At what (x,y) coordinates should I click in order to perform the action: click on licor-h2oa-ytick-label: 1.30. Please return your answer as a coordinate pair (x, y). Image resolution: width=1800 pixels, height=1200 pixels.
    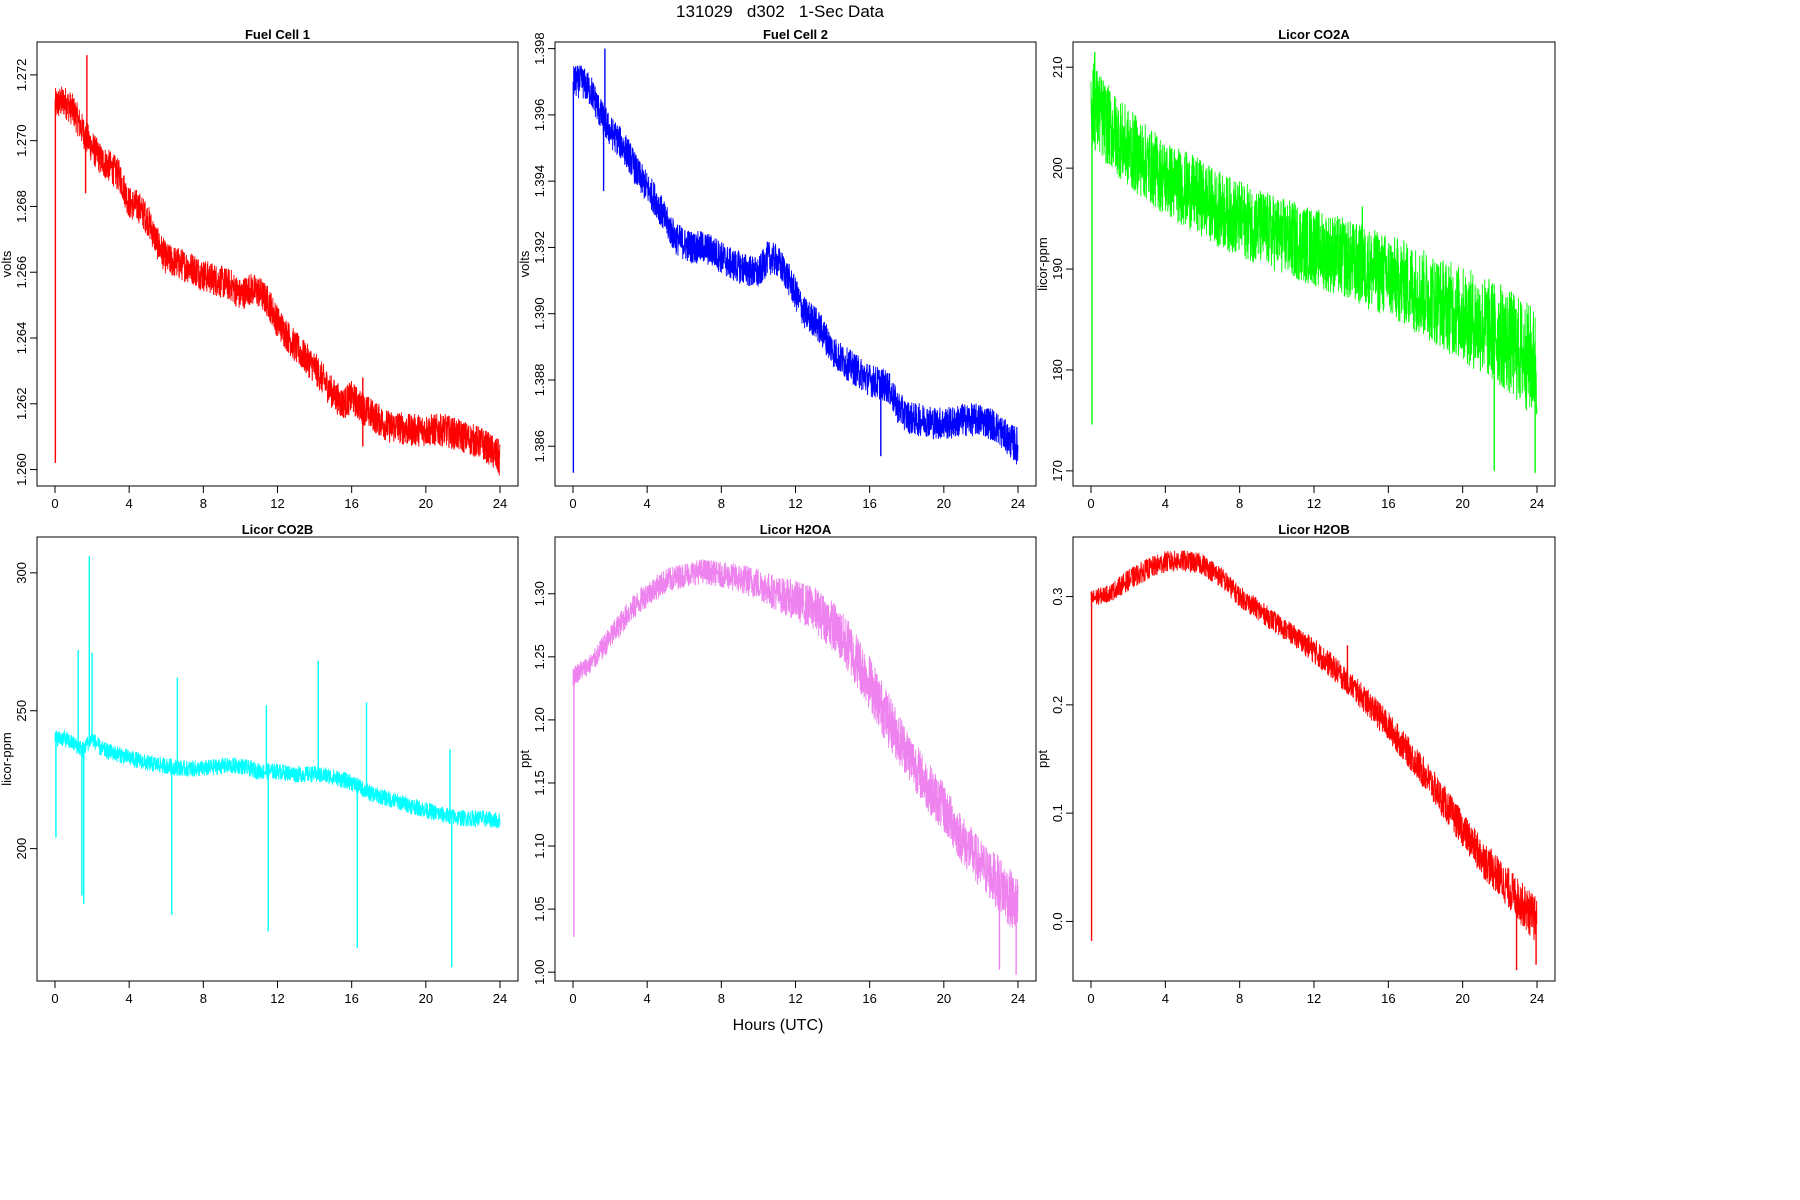
    Looking at the image, I should click on (539, 593).